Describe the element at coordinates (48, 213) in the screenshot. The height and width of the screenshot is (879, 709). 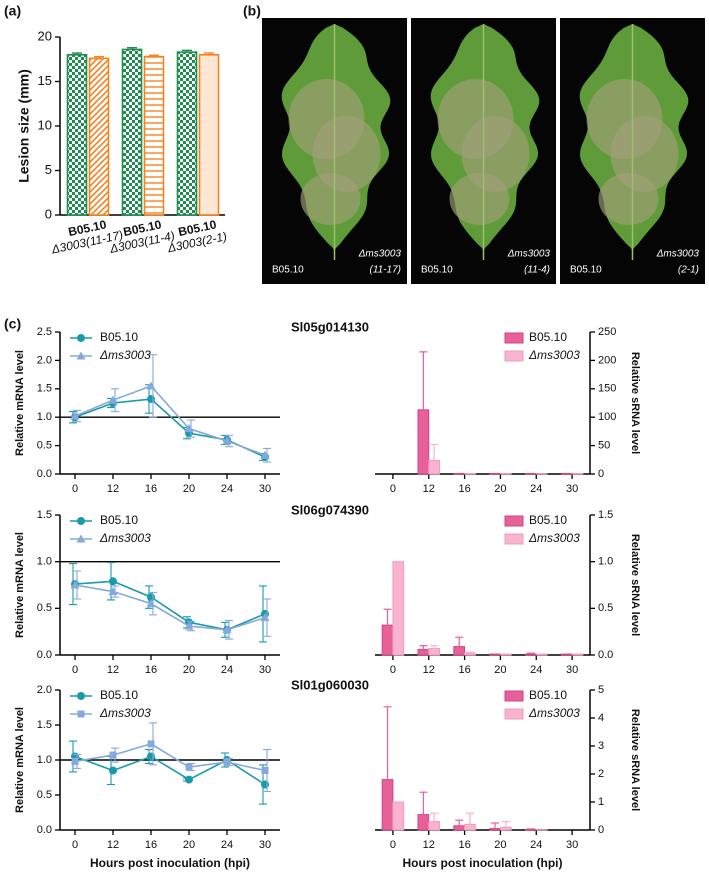
I see `y-tick-label: 0` at that location.